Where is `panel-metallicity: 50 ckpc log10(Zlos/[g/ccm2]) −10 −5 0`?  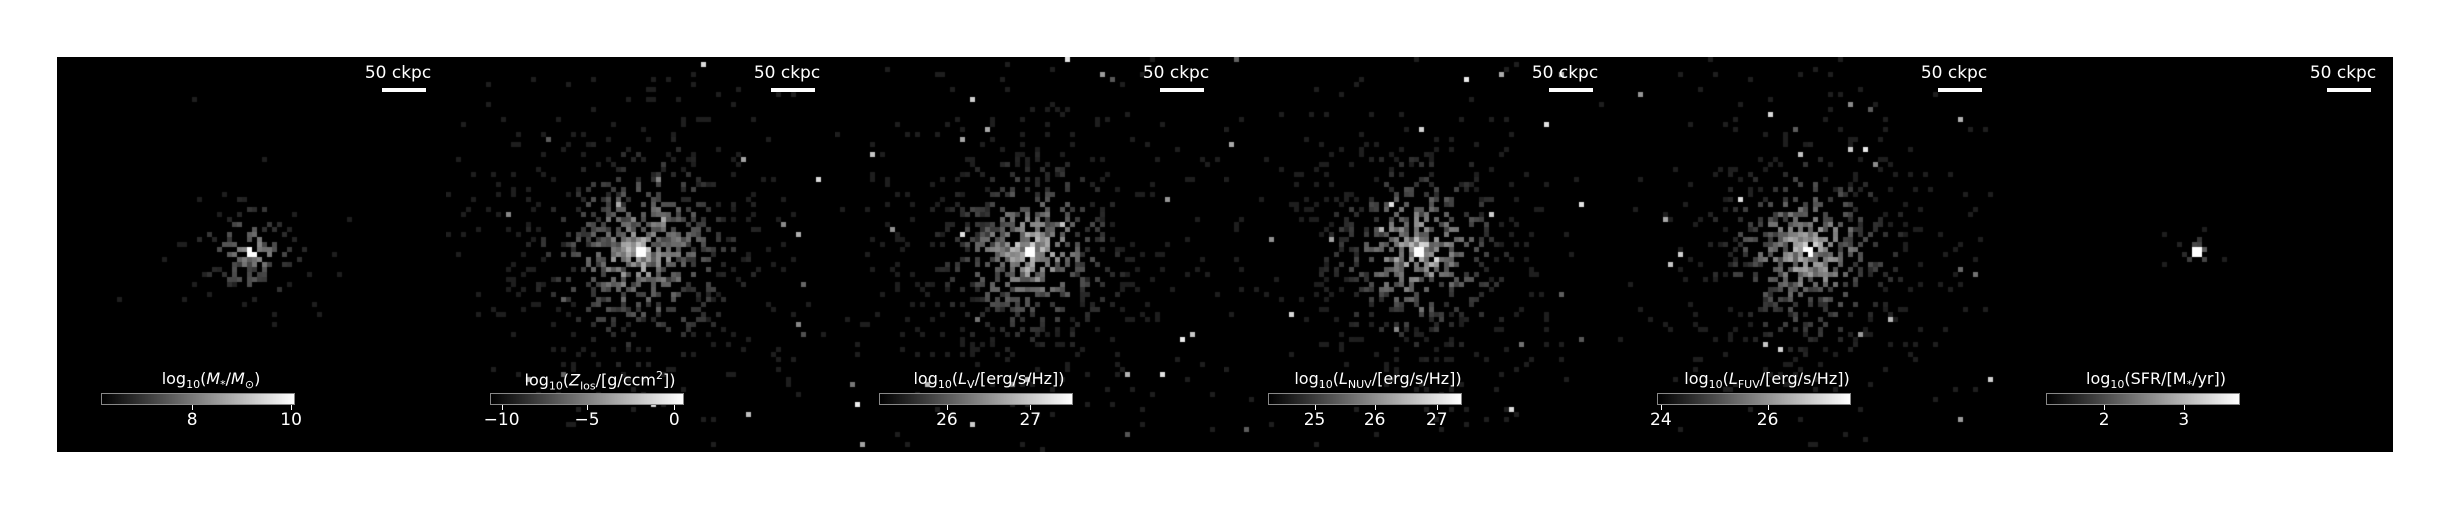
panel-metallicity: 50 ckpc log10(Zlos/[g/ccm2]) −10 −5 0 is located at coordinates (640, 254).